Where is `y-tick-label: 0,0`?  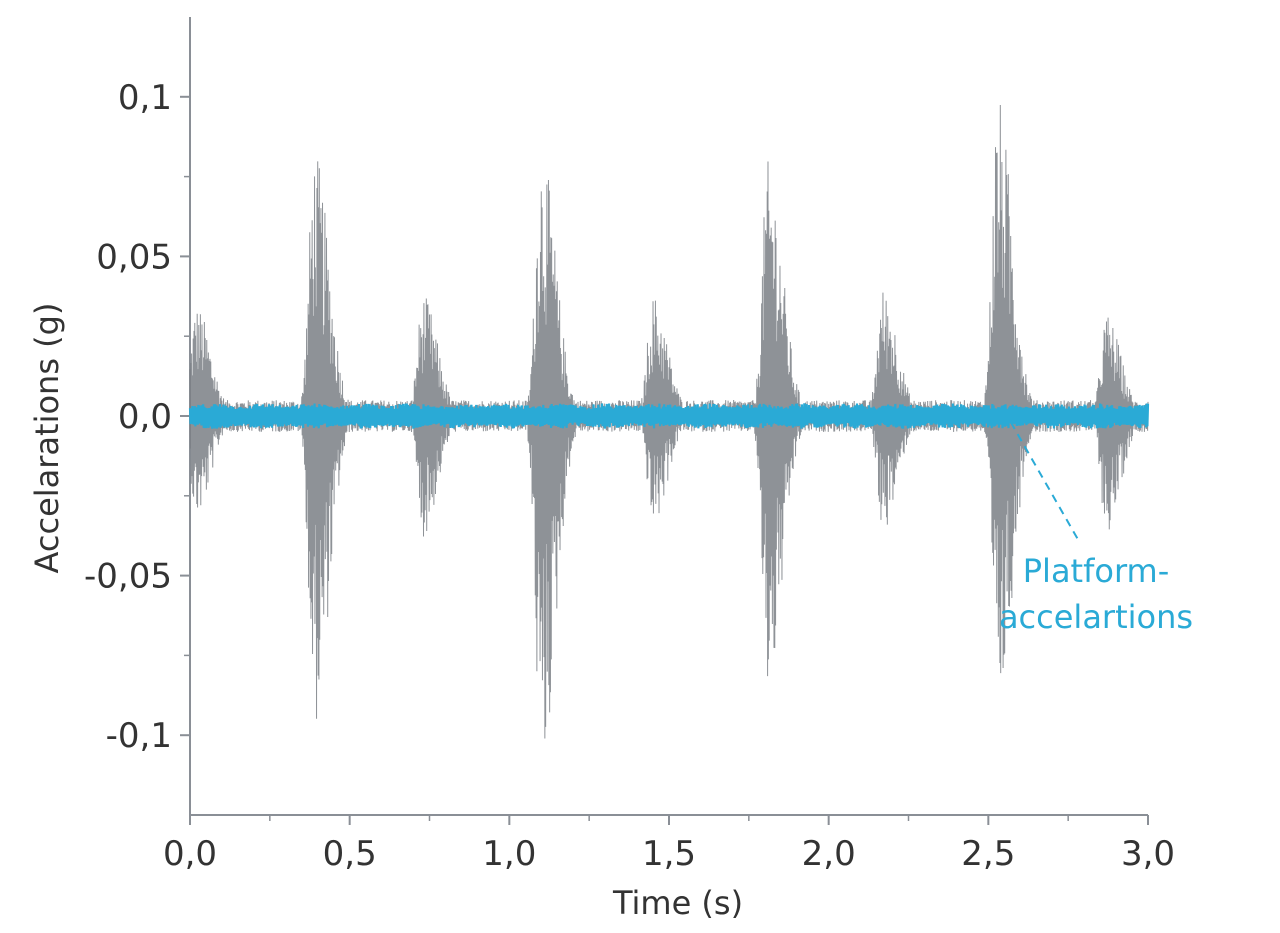
y-tick-label: 0,0 is located at coordinates (145, 417).